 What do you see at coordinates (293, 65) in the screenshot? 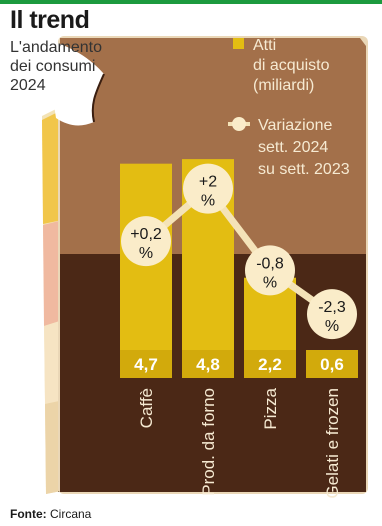
I see `legend-bar-label: Atti di acquisto (miliardi)` at bounding box center [293, 65].